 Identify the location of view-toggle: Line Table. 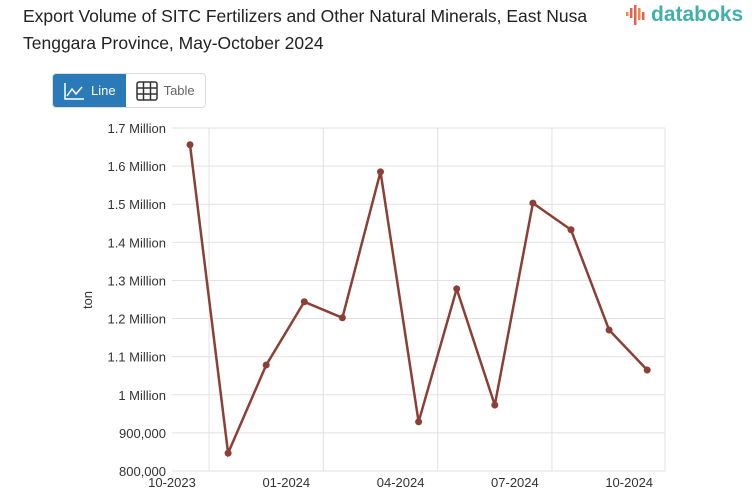
(129, 90).